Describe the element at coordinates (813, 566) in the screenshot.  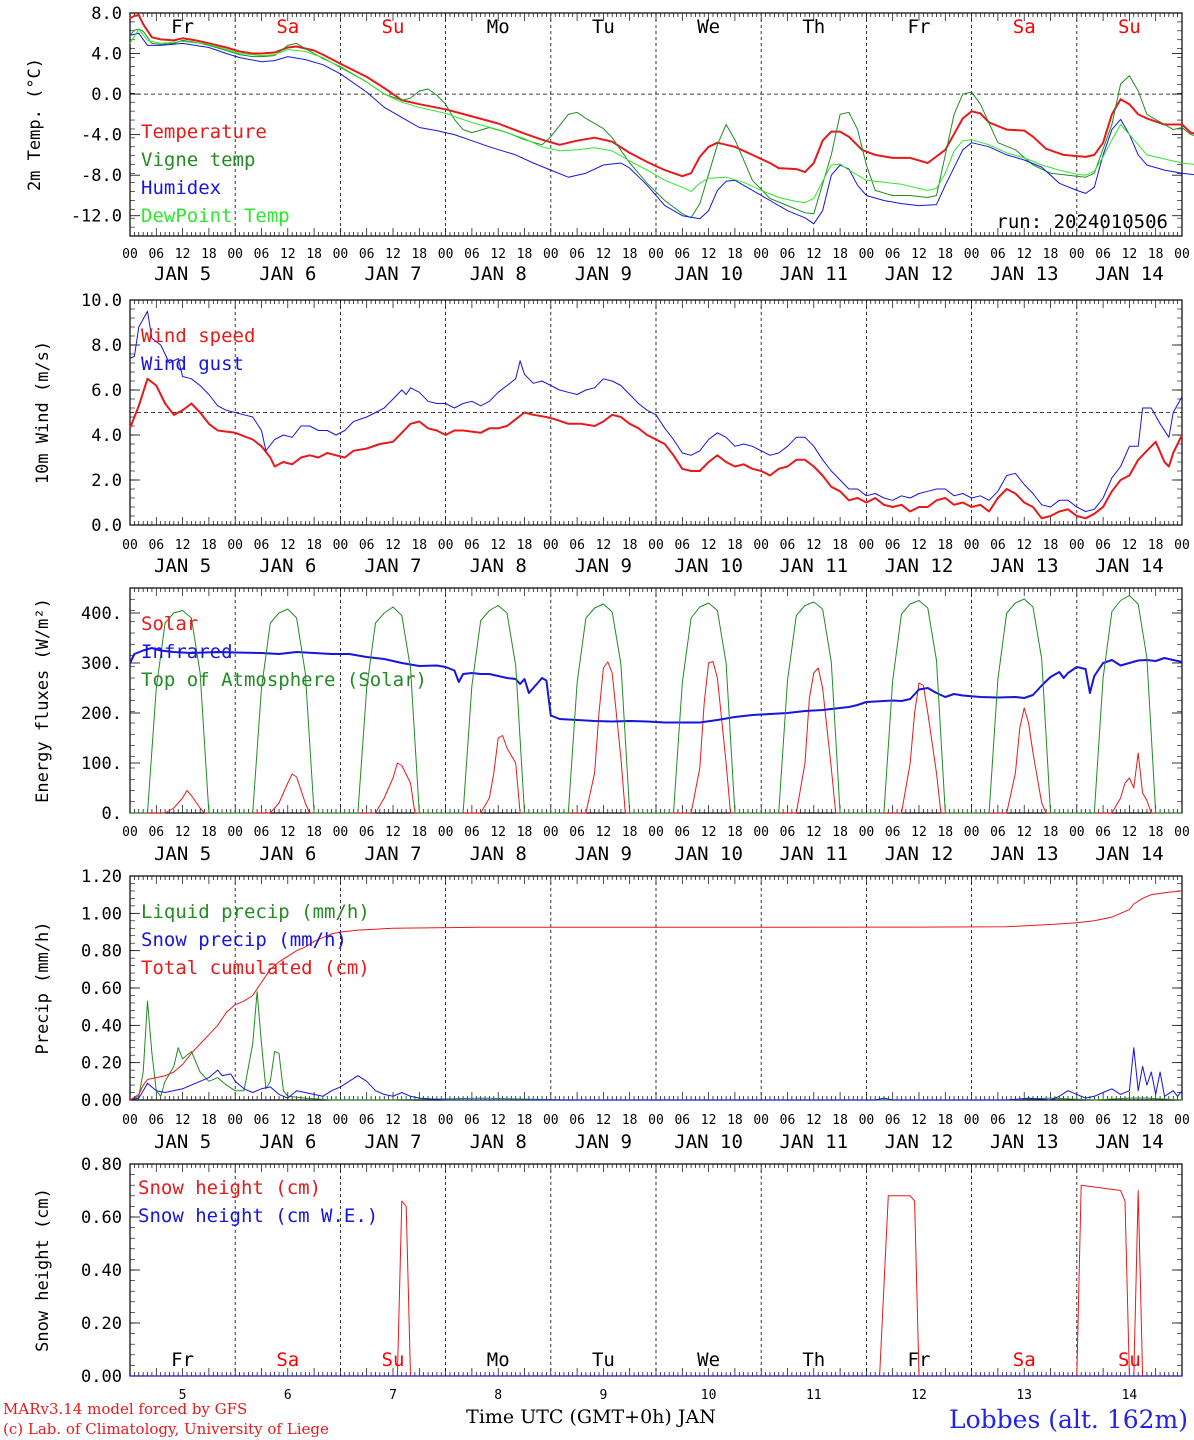
I see `date-label: JAN 11` at that location.